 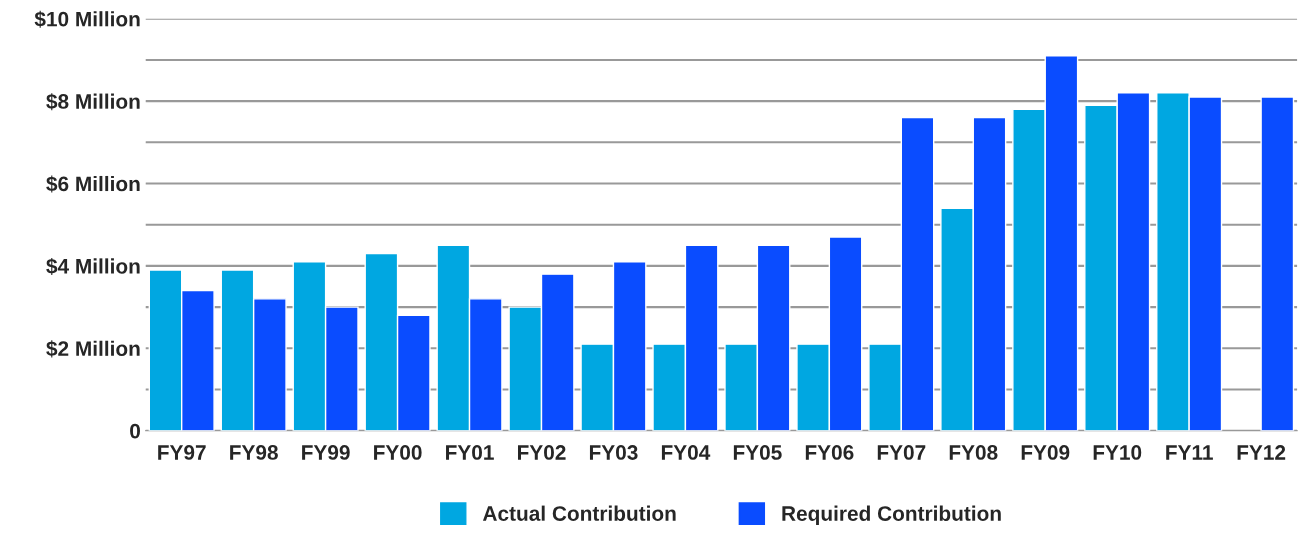 What do you see at coordinates (1045, 452) in the screenshot?
I see `x-tick-label: FY09` at bounding box center [1045, 452].